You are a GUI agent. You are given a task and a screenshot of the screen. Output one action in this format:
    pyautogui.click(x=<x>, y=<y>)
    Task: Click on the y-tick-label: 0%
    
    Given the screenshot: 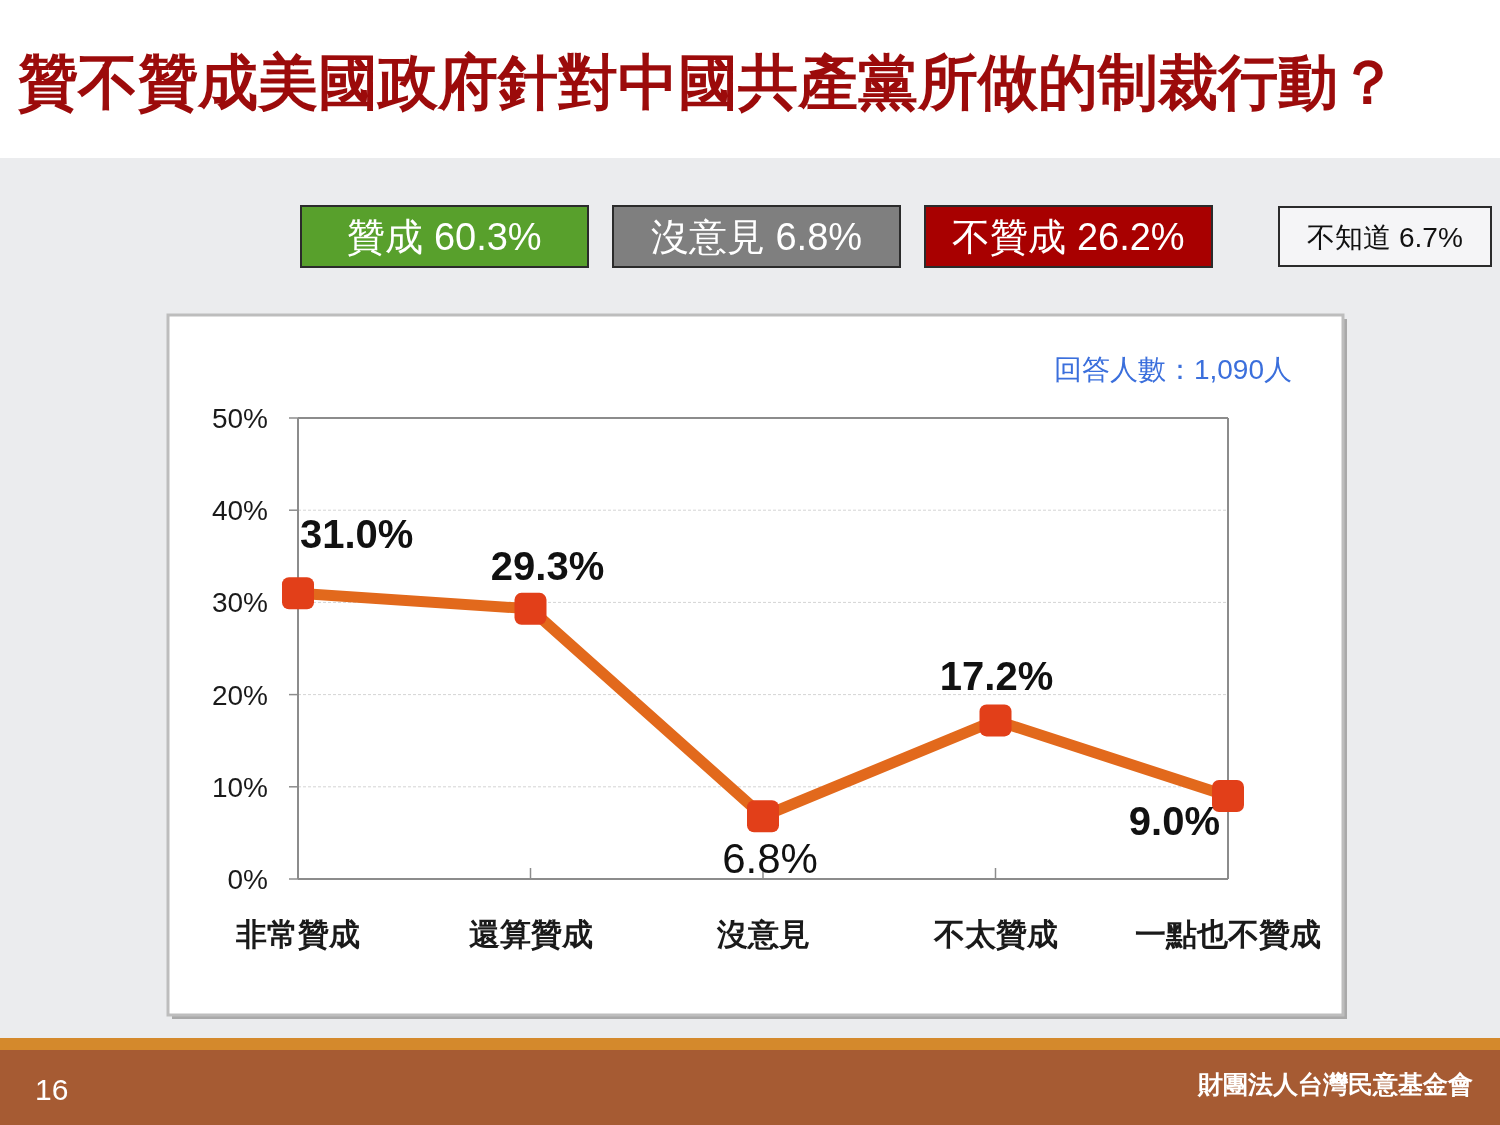 What is the action you would take?
    pyautogui.click(x=247, y=879)
    